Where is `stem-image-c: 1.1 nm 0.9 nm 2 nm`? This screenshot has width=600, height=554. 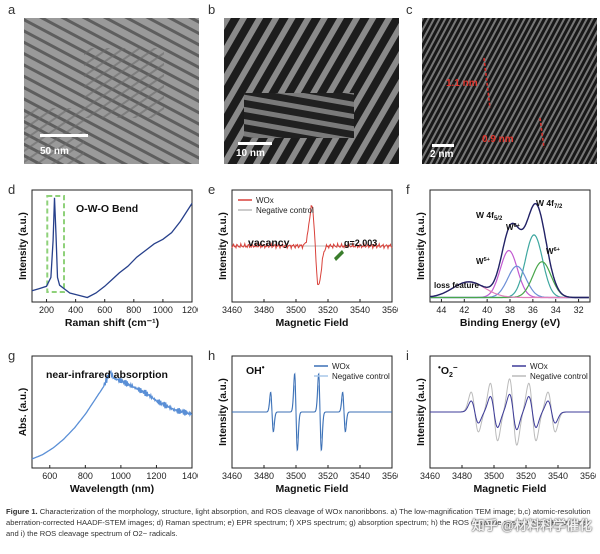 stem-image-c: 1.1 nm 0.9 nm 2 nm is located at coordinates (509, 91).